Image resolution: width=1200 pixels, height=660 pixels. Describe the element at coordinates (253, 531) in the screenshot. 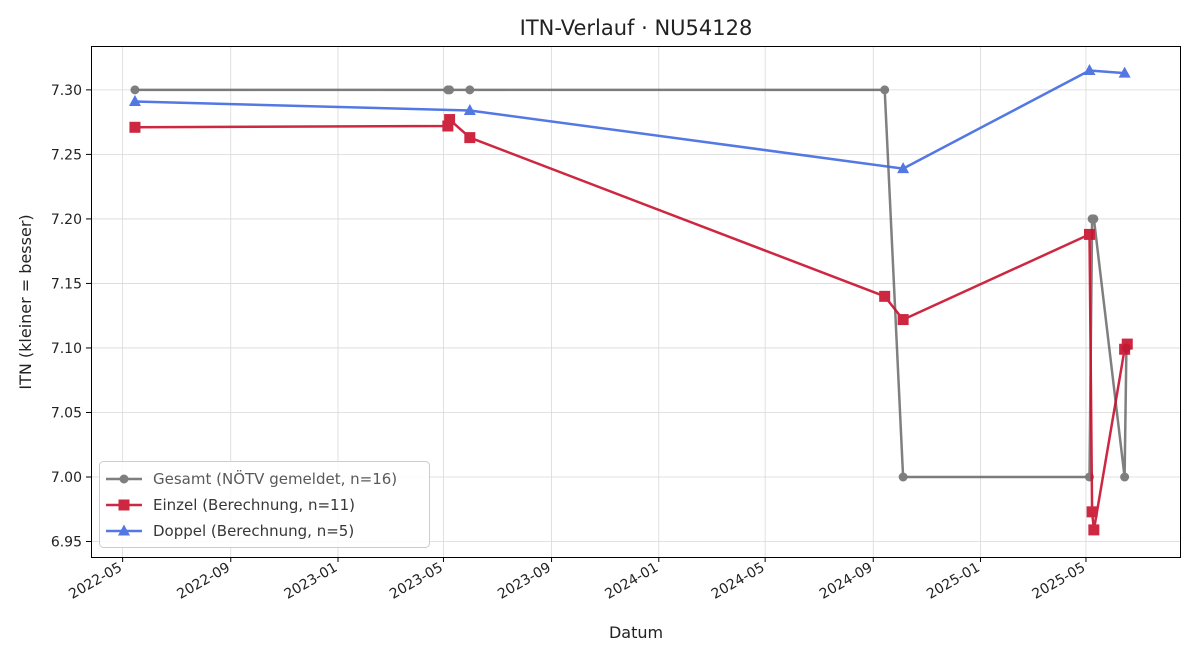

I see `legend-label: Doppel (Berechnung, n=5)` at that location.